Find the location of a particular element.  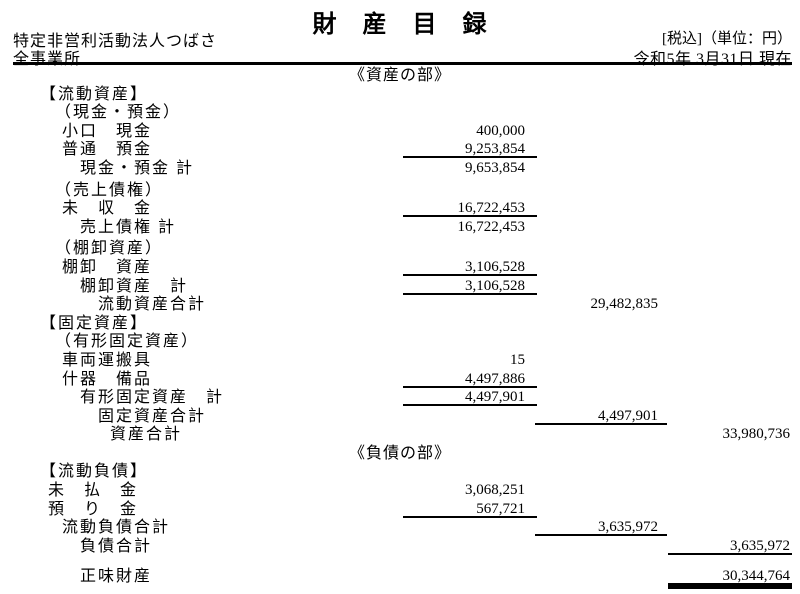

amount-value: 29,482,835 is located at coordinates (624, 304).